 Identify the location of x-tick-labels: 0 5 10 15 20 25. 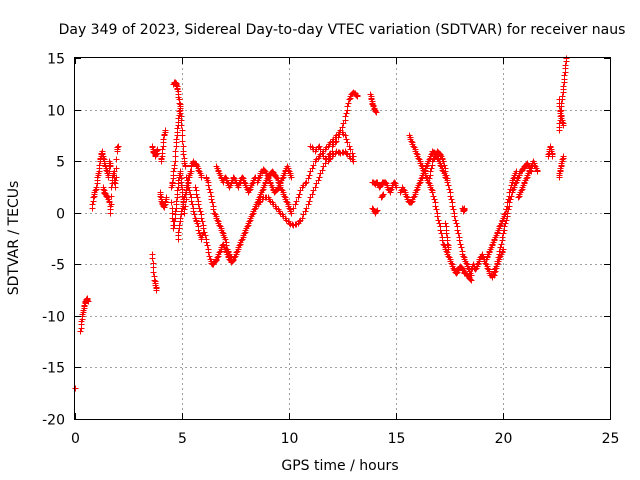
(345, 439).